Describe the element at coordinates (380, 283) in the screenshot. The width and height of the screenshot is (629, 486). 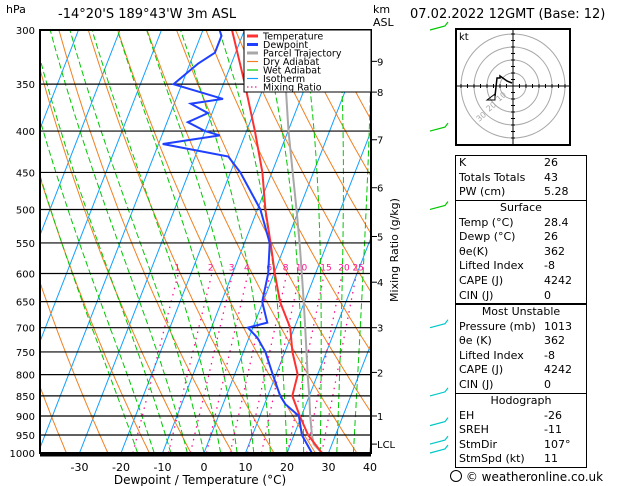
I see `km-tick-label: 4` at that location.